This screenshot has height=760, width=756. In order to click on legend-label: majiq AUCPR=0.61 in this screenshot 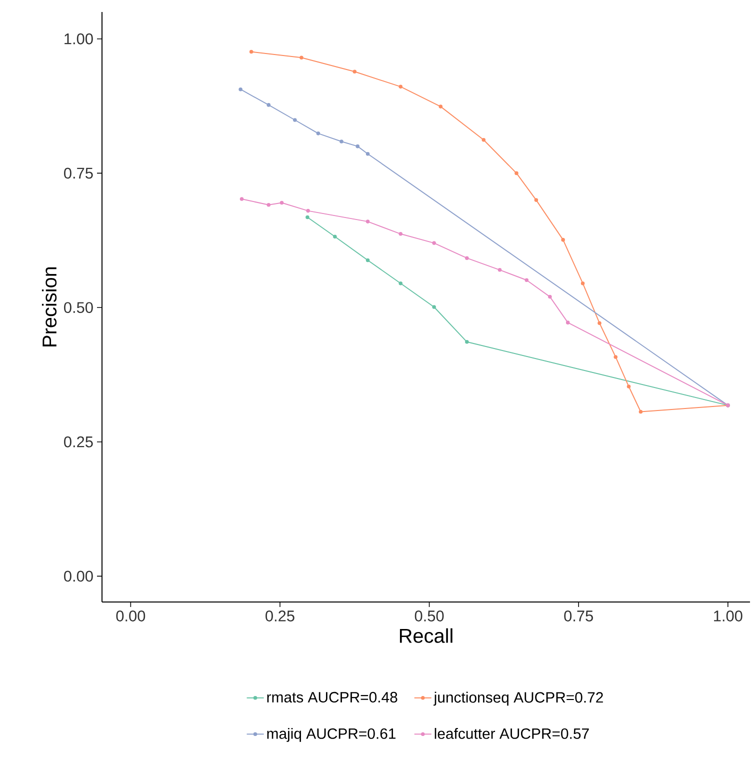, I will do `click(331, 735)`.